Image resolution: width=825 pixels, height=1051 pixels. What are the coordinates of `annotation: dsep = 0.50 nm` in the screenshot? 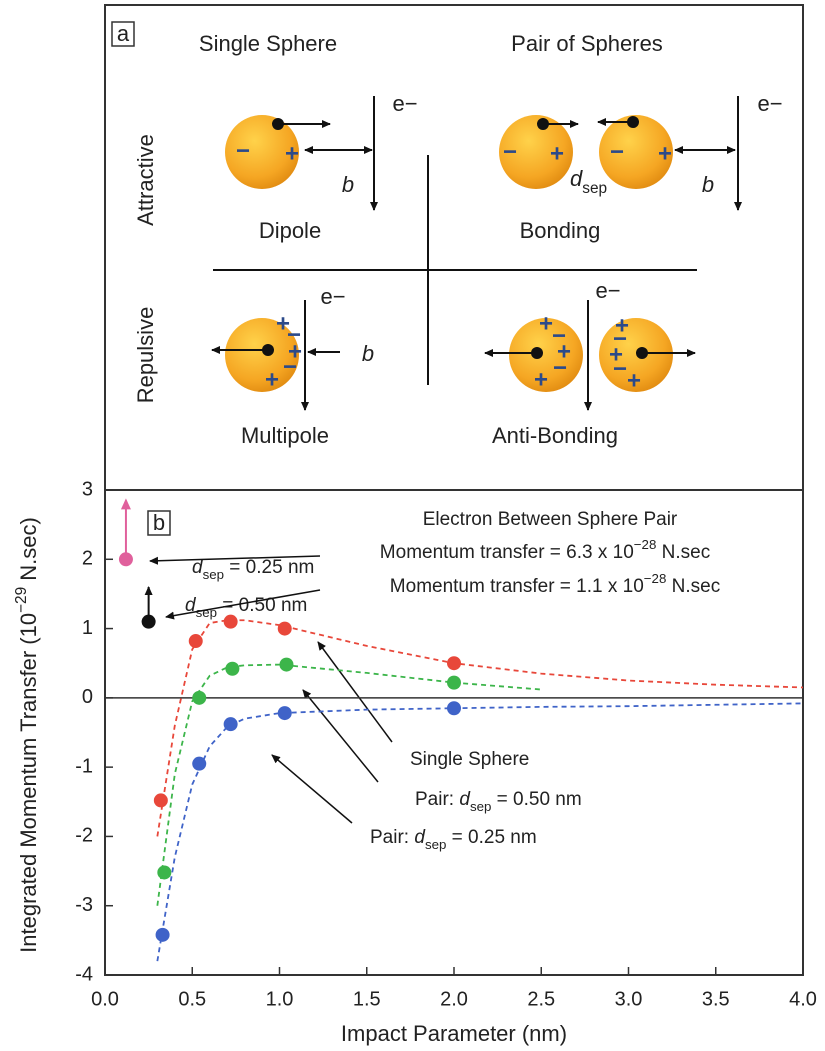 It's located at (246, 607).